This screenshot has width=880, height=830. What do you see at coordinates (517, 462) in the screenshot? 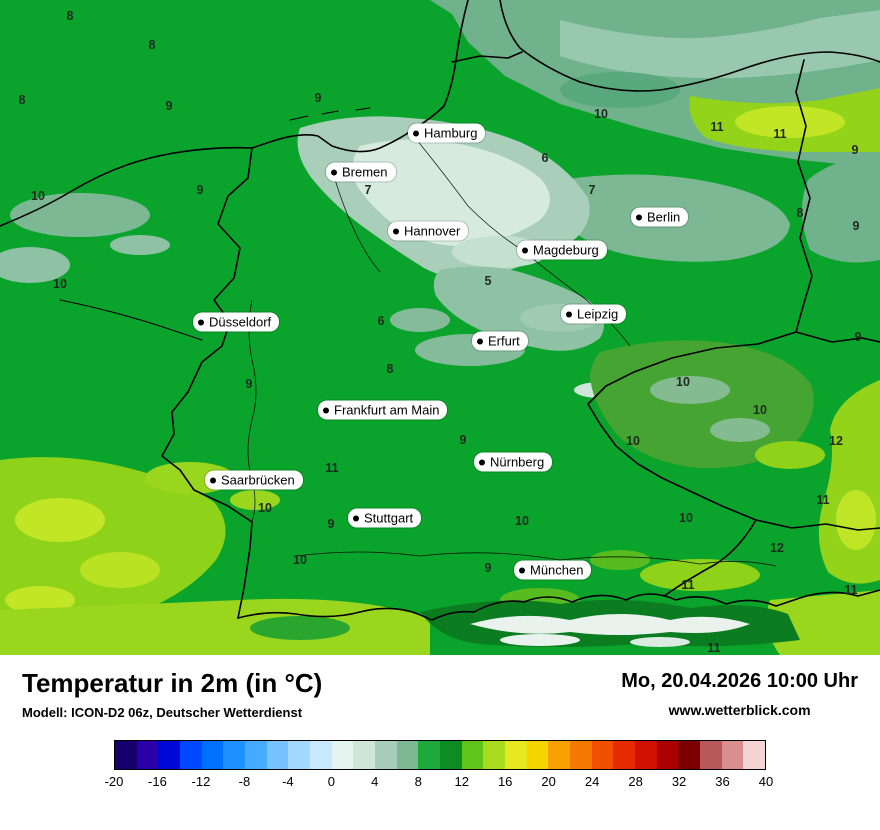
I see `city-label: Nürnberg` at bounding box center [517, 462].